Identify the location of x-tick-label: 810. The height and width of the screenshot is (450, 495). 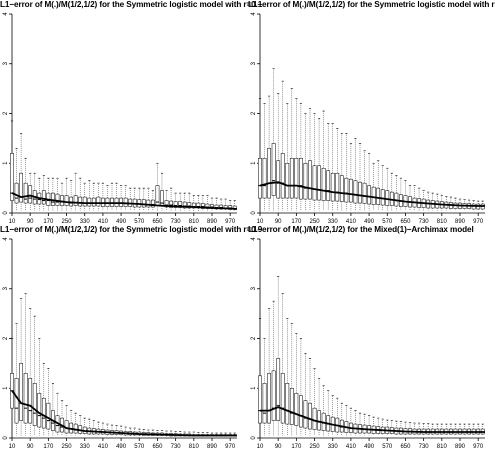
(442, 222).